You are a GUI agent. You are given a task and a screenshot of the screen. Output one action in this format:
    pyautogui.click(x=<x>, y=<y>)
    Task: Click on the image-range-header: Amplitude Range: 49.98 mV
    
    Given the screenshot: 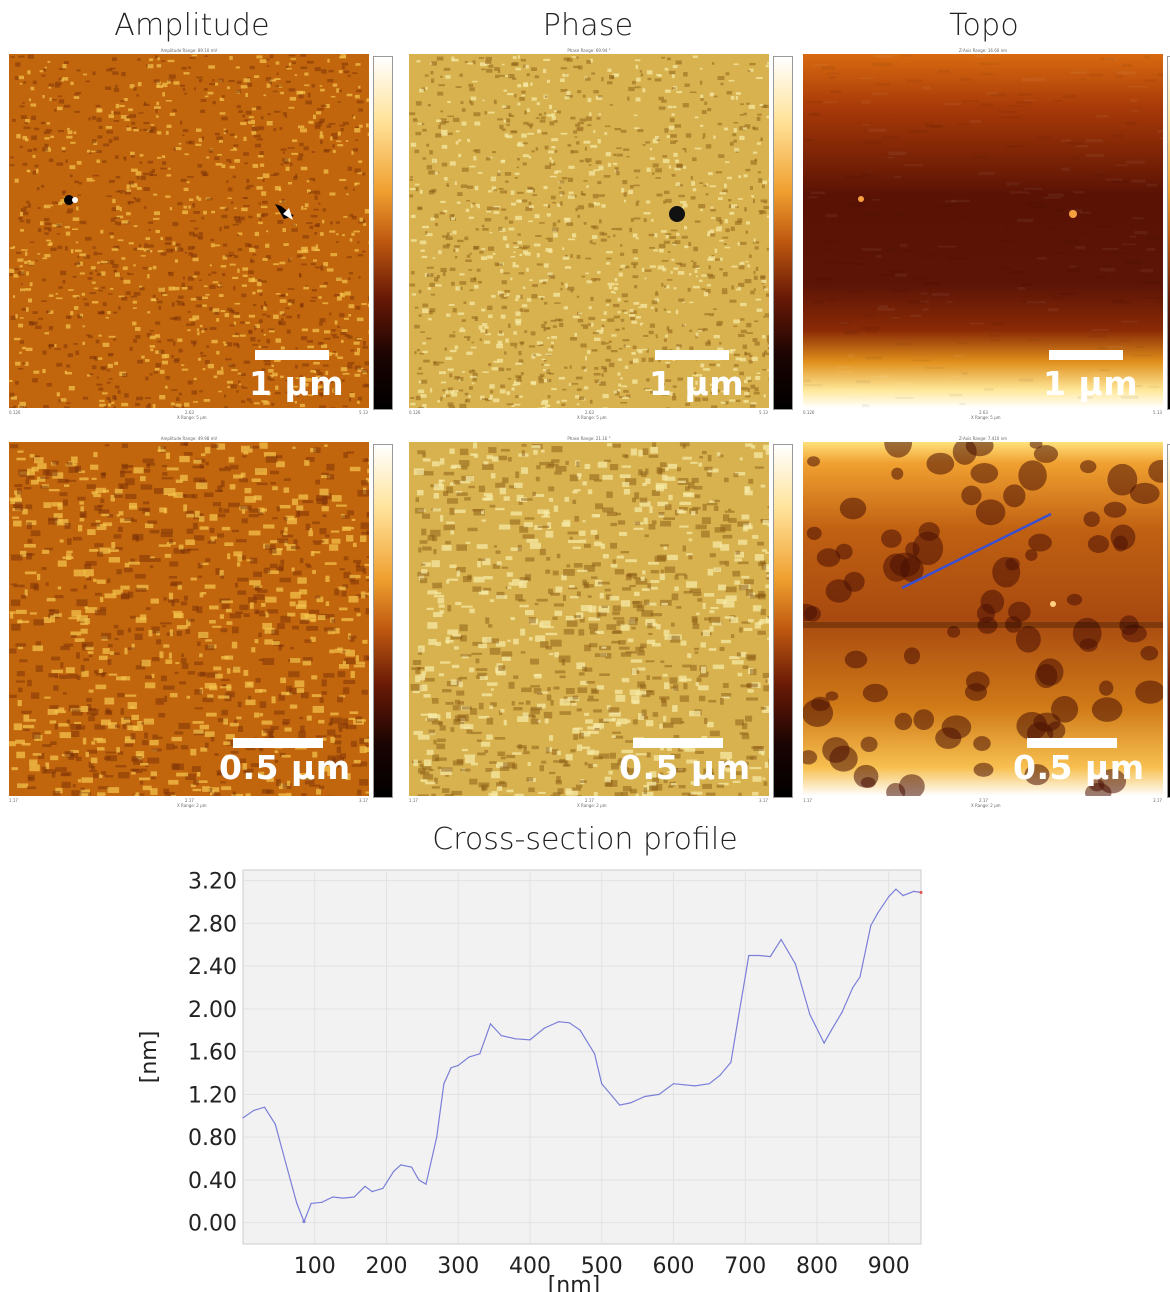 What is the action you would take?
    pyautogui.click(x=189, y=438)
    